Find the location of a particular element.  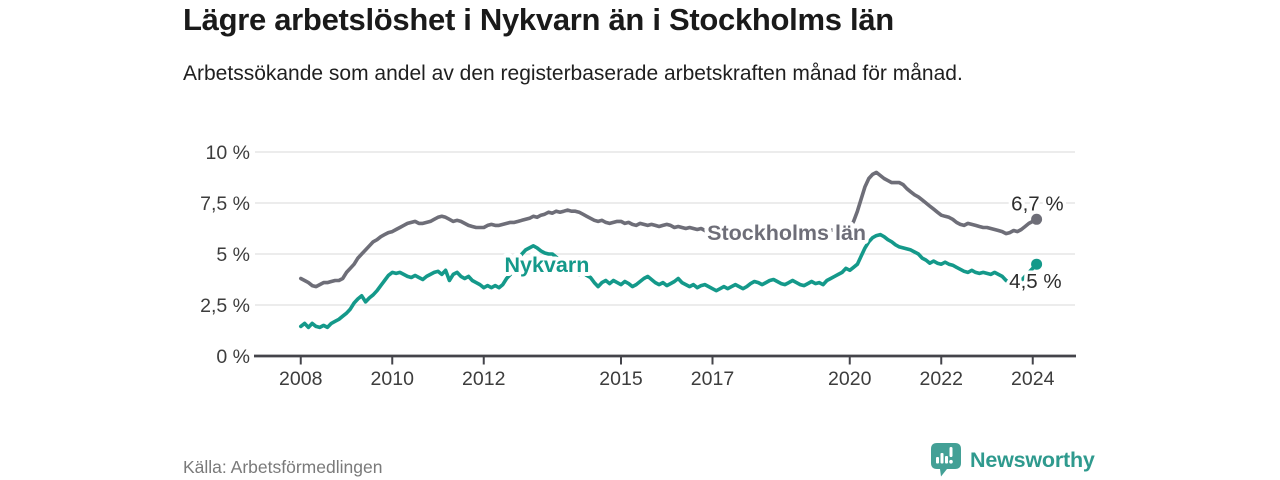

series-line-stockholms-lan is located at coordinates (668, 229).